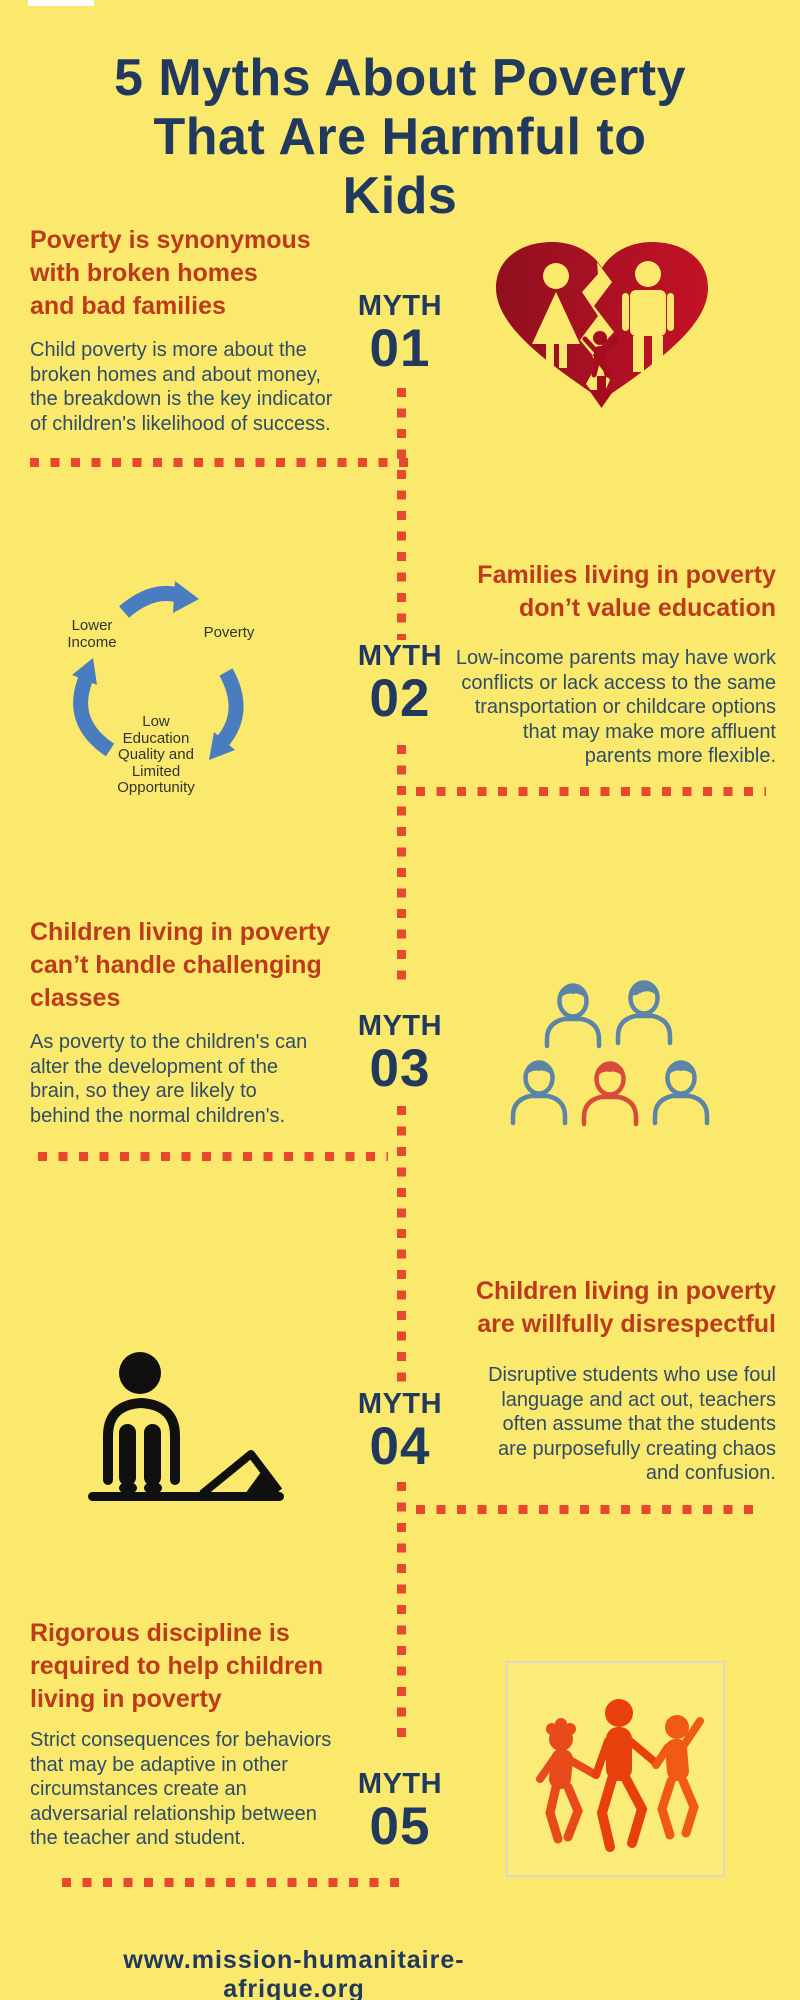 The image size is (800, 2000). Describe the element at coordinates (400, 1054) in the screenshot. I see `myth-03-label: MYTH 03` at that location.